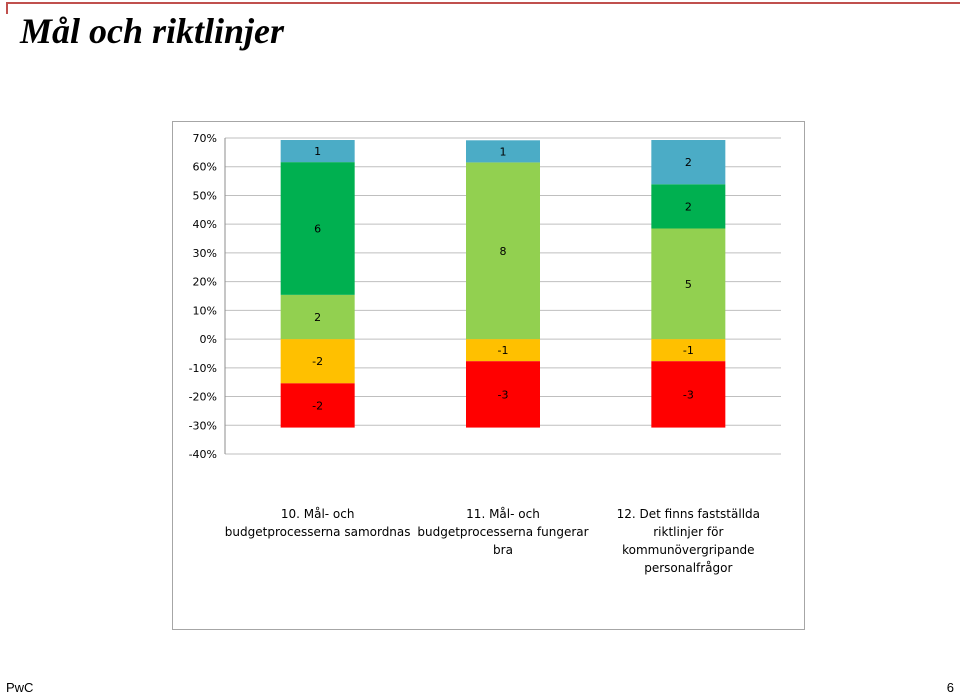 This screenshot has height=697, width=960. What do you see at coordinates (688, 532) in the screenshot?
I see `category-label: riktlinjer för` at bounding box center [688, 532].